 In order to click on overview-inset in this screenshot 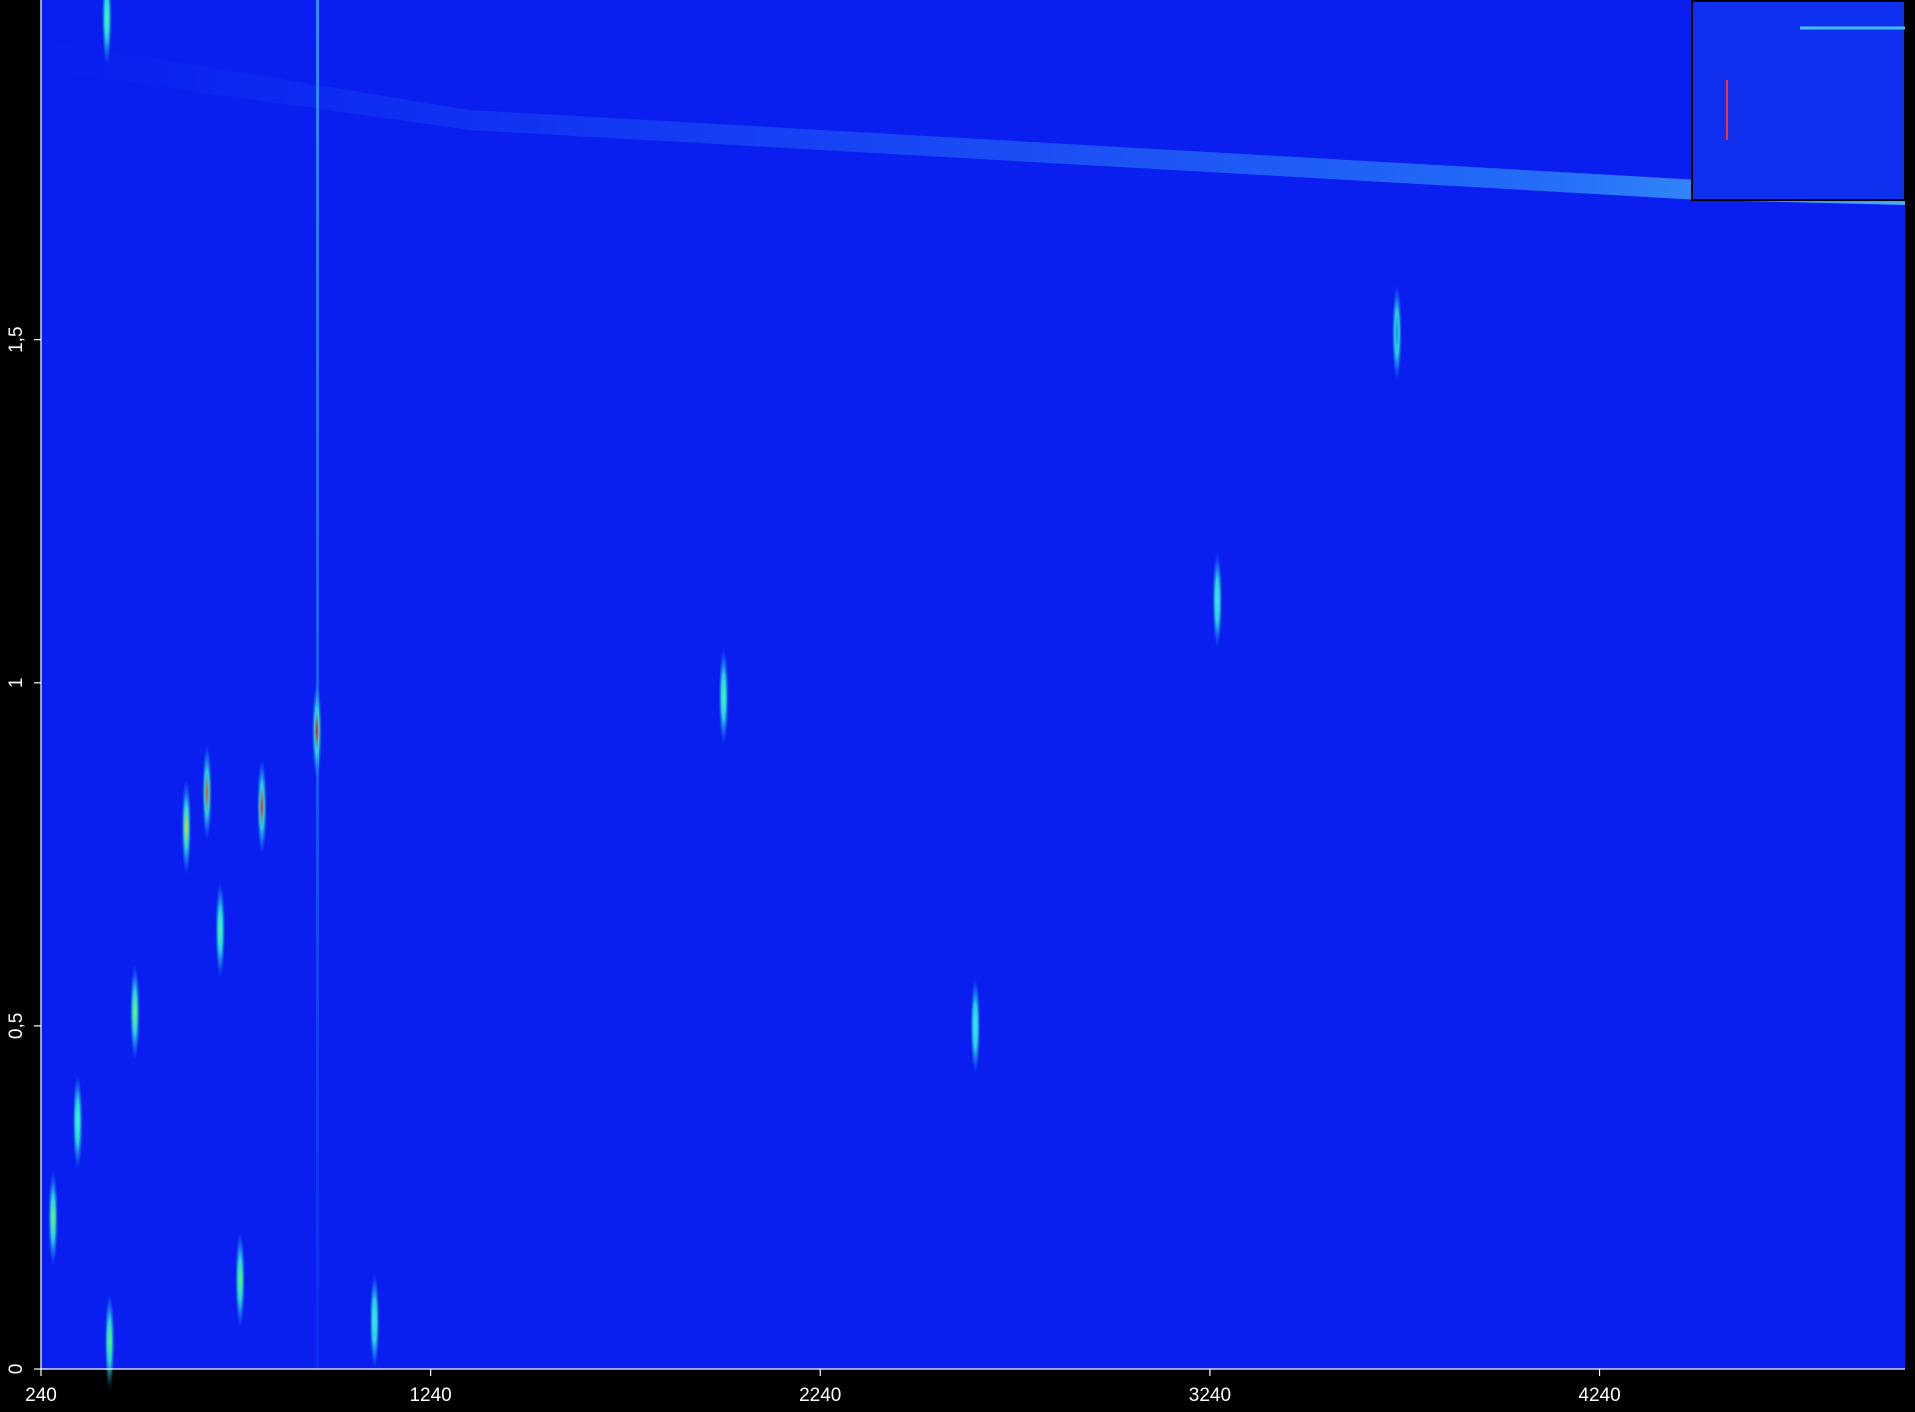, I will do `click(1798, 100)`.